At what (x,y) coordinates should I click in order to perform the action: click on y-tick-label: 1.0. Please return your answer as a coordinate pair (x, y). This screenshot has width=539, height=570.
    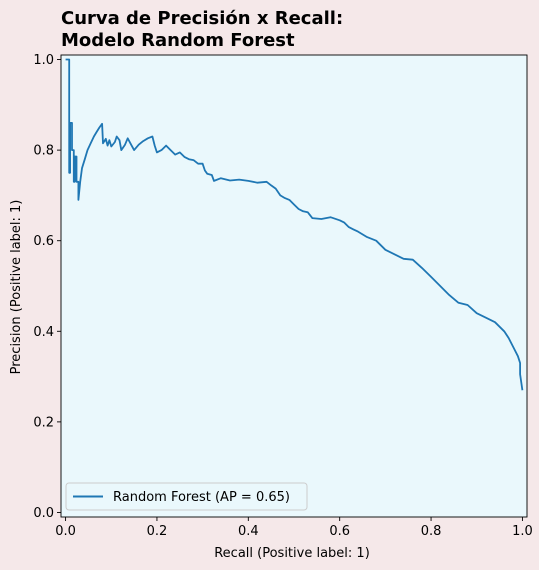
    Looking at the image, I should click on (43, 60).